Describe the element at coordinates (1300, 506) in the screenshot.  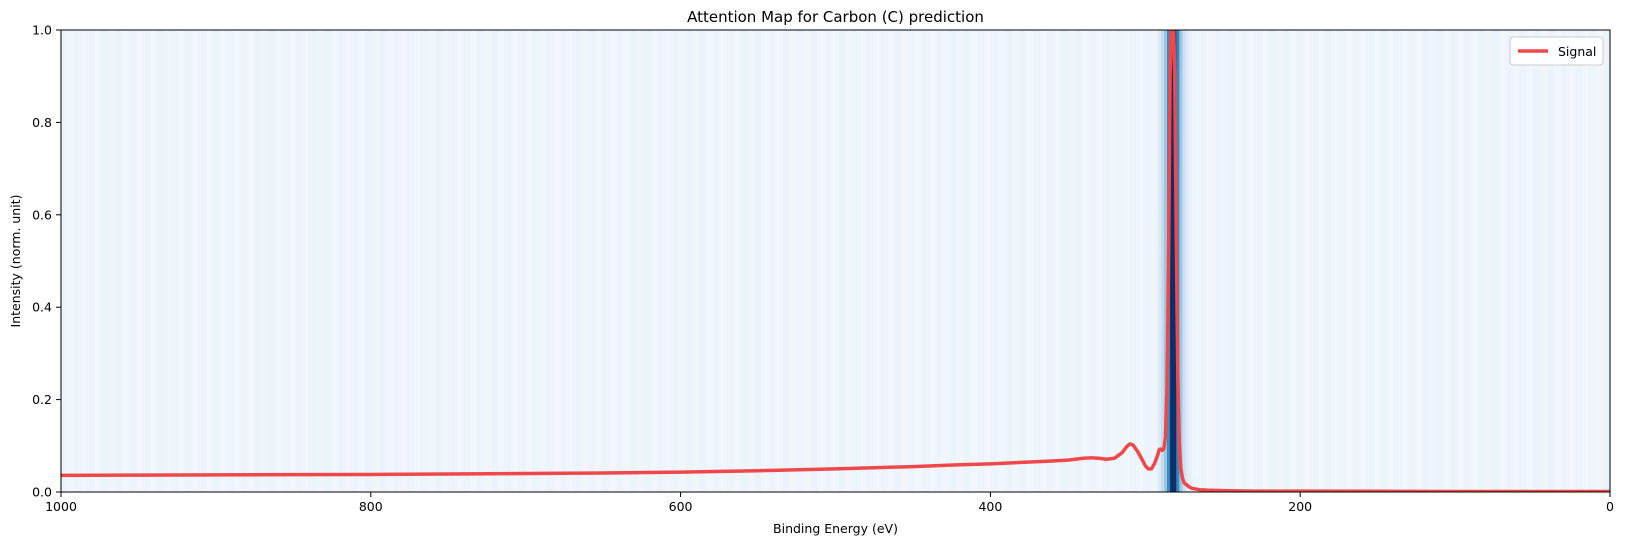
I see `x-tick-label: 200` at that location.